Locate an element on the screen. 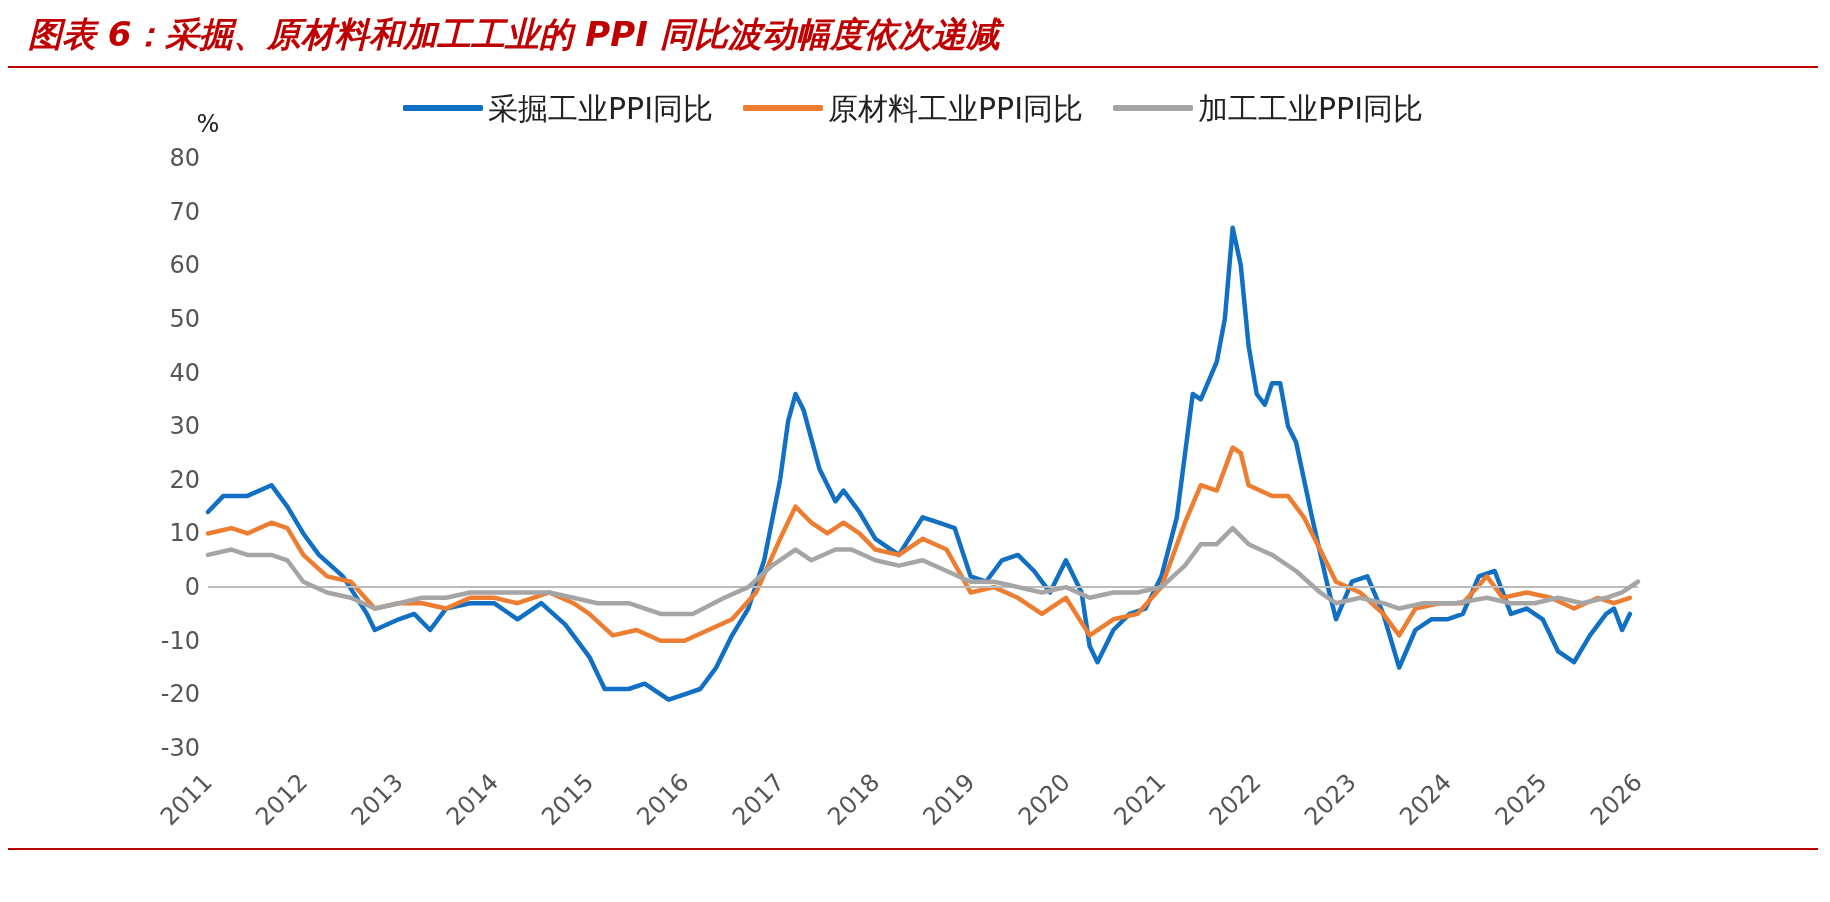  y-tick-label: 80 is located at coordinates (184, 158).